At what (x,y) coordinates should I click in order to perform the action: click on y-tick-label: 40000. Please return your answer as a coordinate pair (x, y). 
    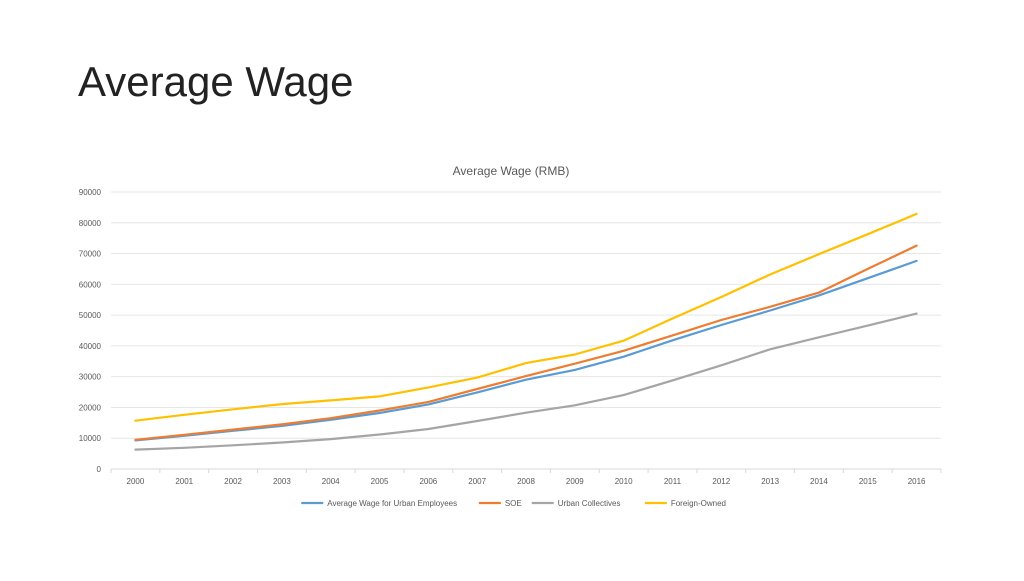
    Looking at the image, I should click on (90, 346).